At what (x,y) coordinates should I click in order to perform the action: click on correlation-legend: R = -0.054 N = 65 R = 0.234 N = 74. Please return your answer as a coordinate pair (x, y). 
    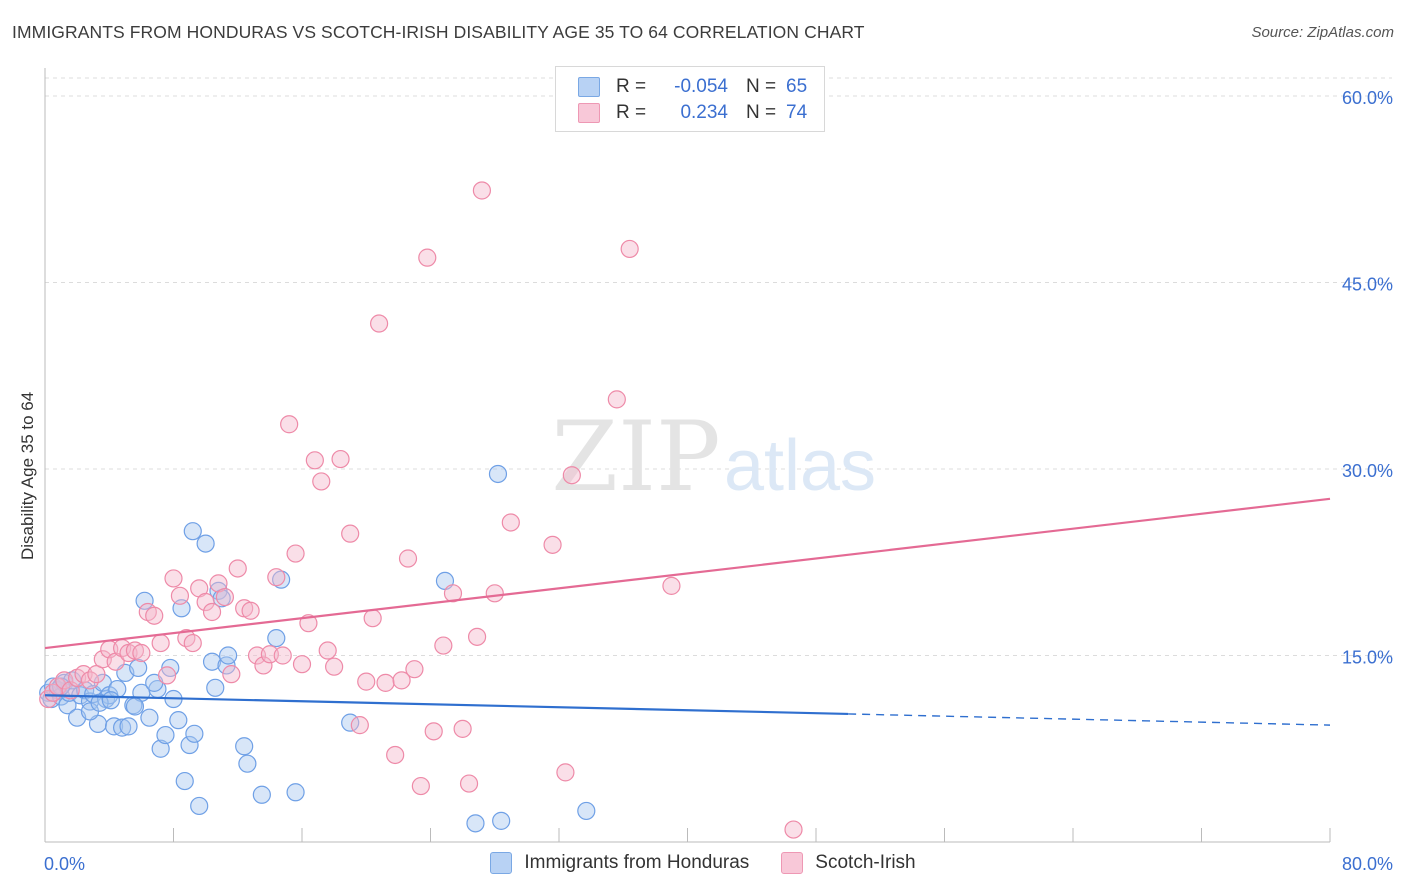
    Looking at the image, I should click on (690, 99).